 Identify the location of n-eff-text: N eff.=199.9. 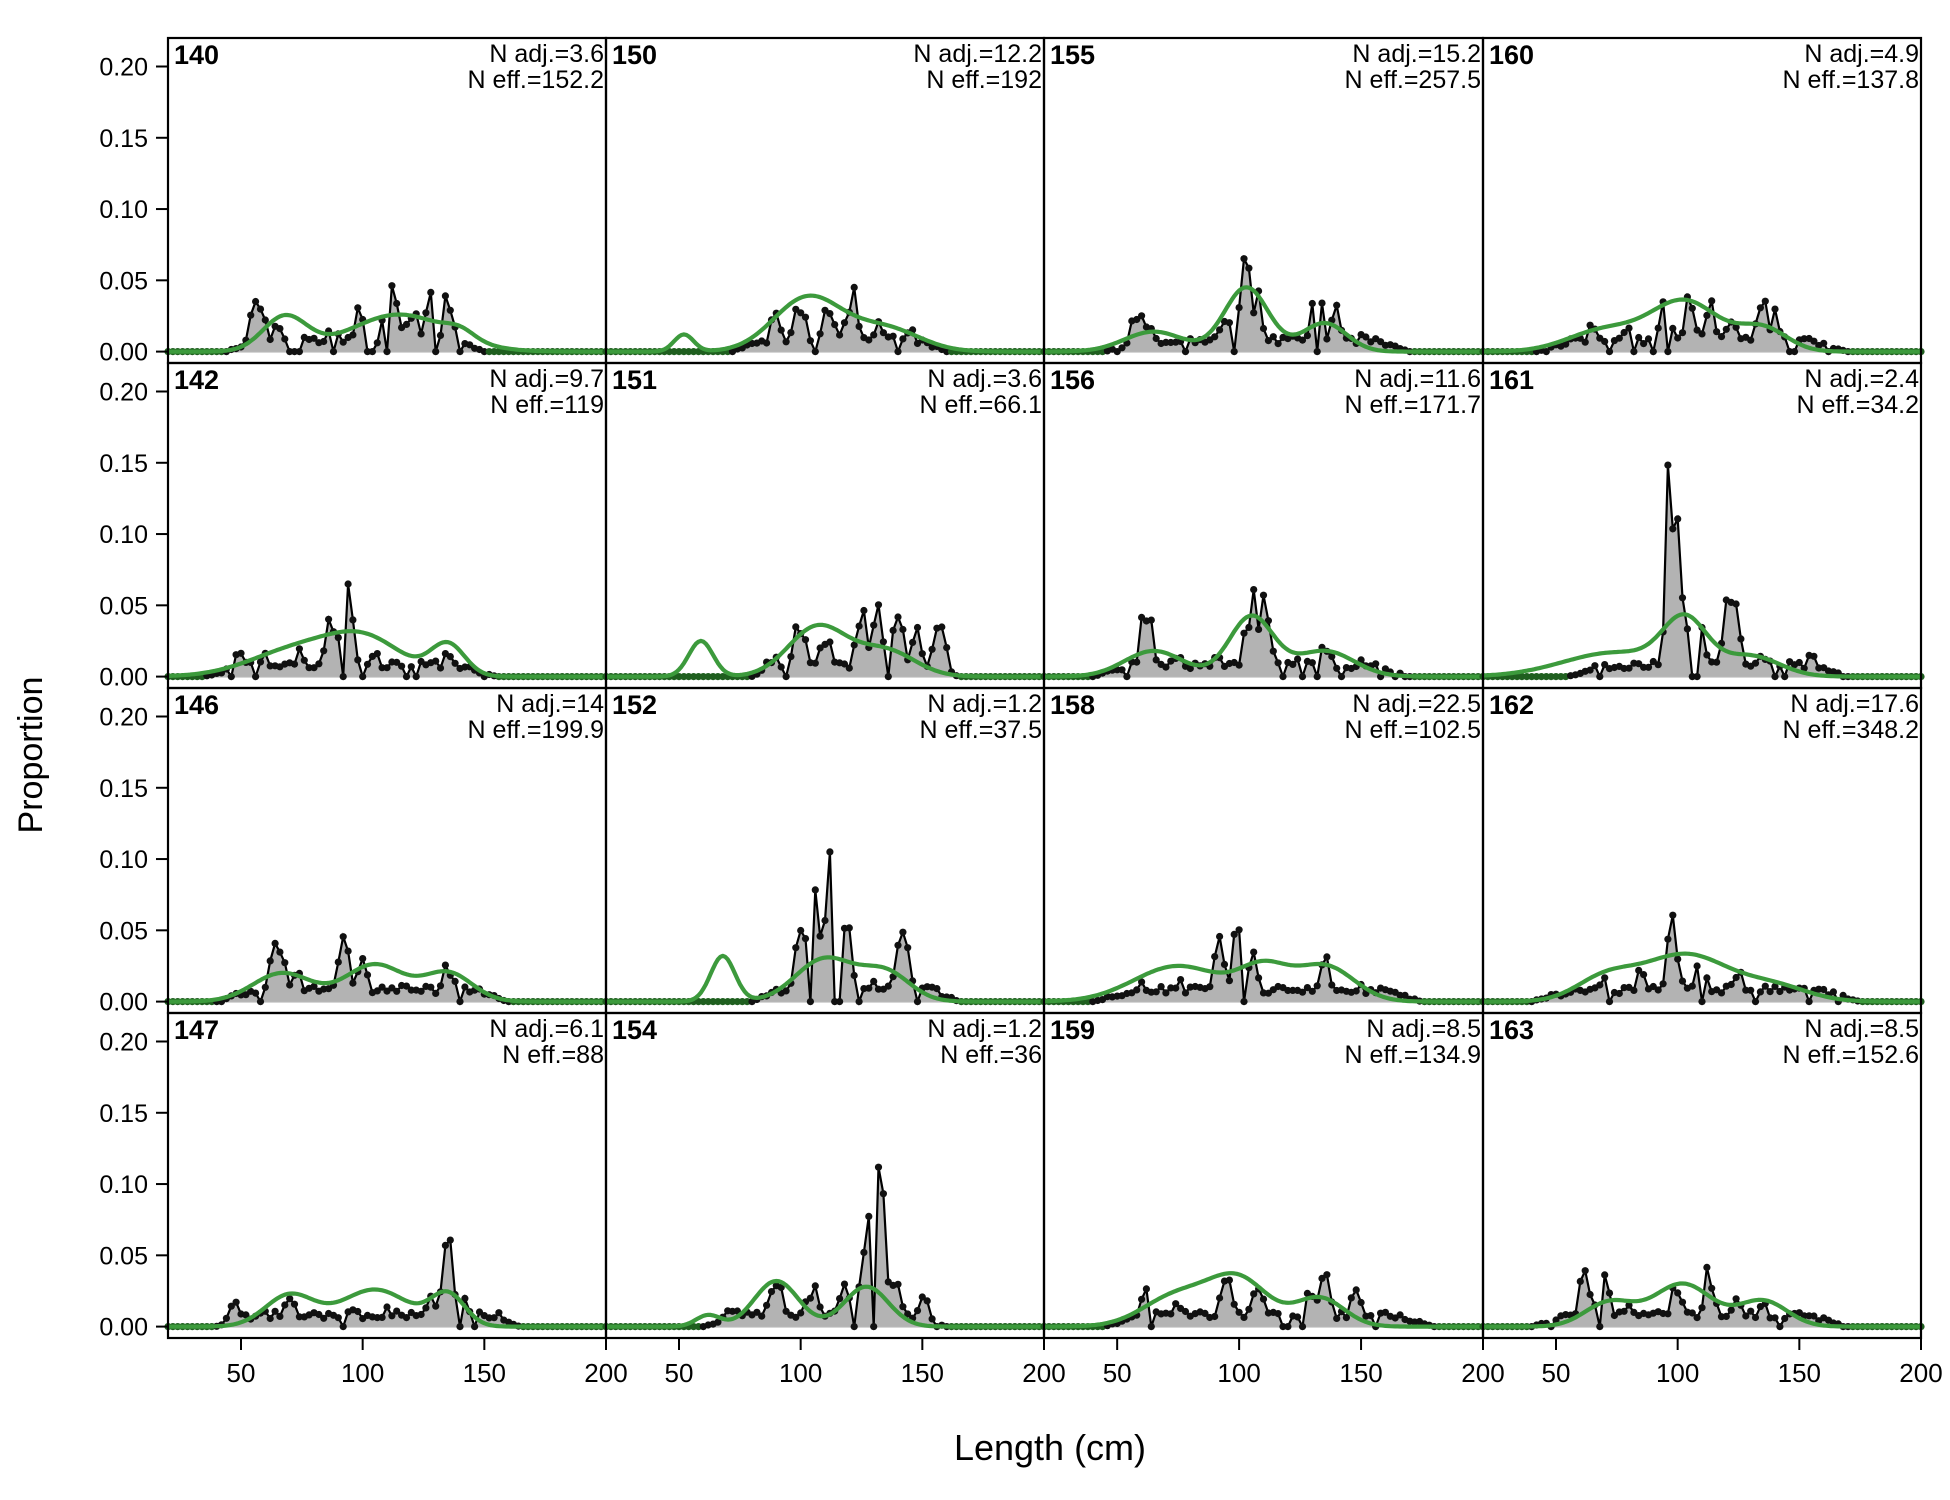
(536, 730).